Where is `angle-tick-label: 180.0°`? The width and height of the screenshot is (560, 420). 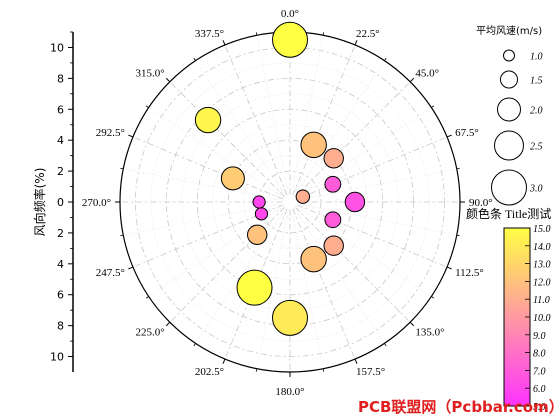 angle-tick-label: 180.0° is located at coordinates (289, 392).